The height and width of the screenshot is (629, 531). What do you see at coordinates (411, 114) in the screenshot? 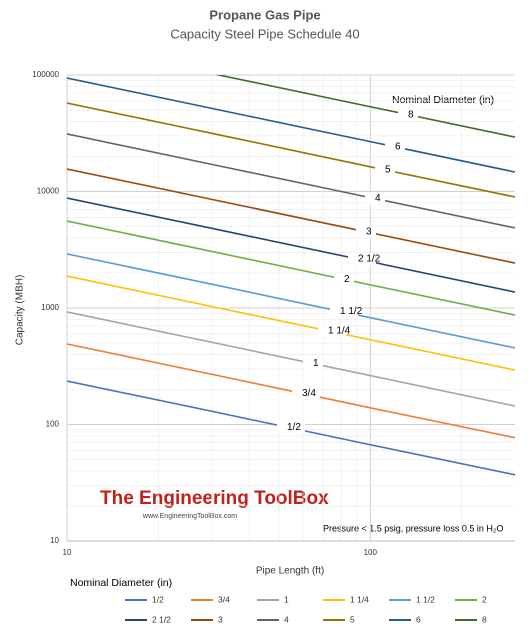
I see `series-label: 8` at bounding box center [411, 114].